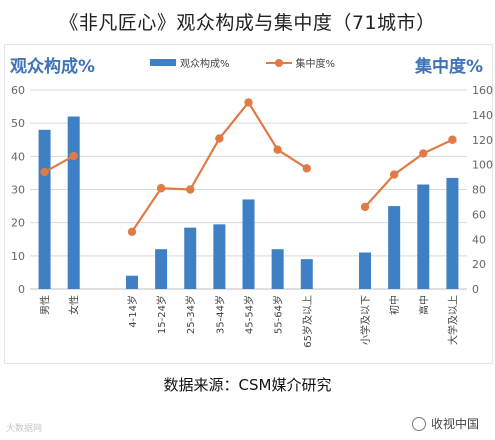 The width and height of the screenshot is (495, 440). I want to click on x-tick-label: 15-24岁, so click(161, 314).